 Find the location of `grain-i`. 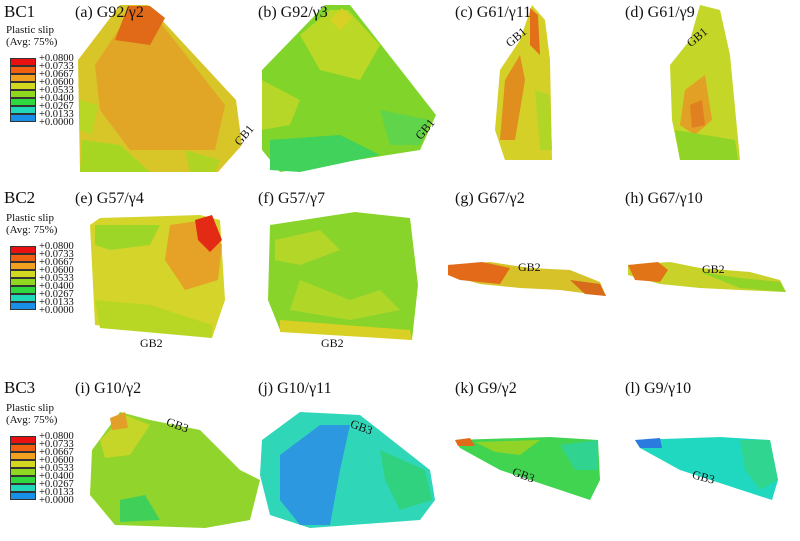

grain-i is located at coordinates (175, 470).